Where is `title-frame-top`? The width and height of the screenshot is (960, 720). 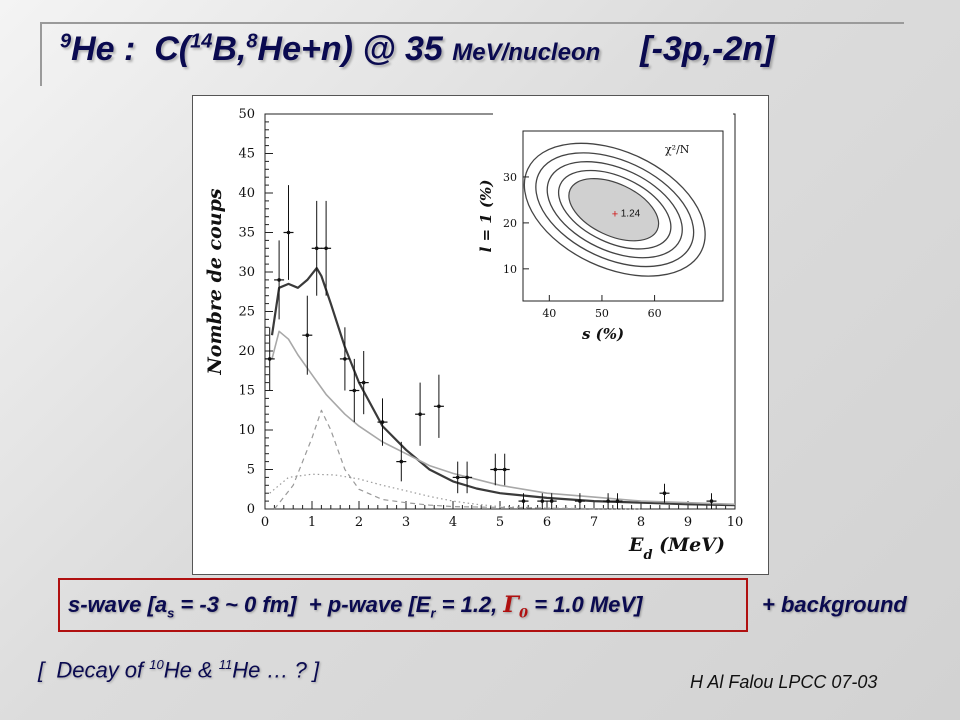 title-frame-top is located at coordinates (472, 23).